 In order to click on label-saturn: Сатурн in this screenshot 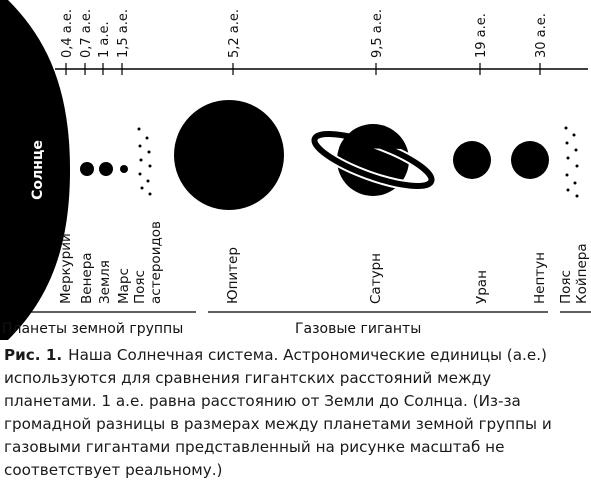, I will do `click(376, 278)`.